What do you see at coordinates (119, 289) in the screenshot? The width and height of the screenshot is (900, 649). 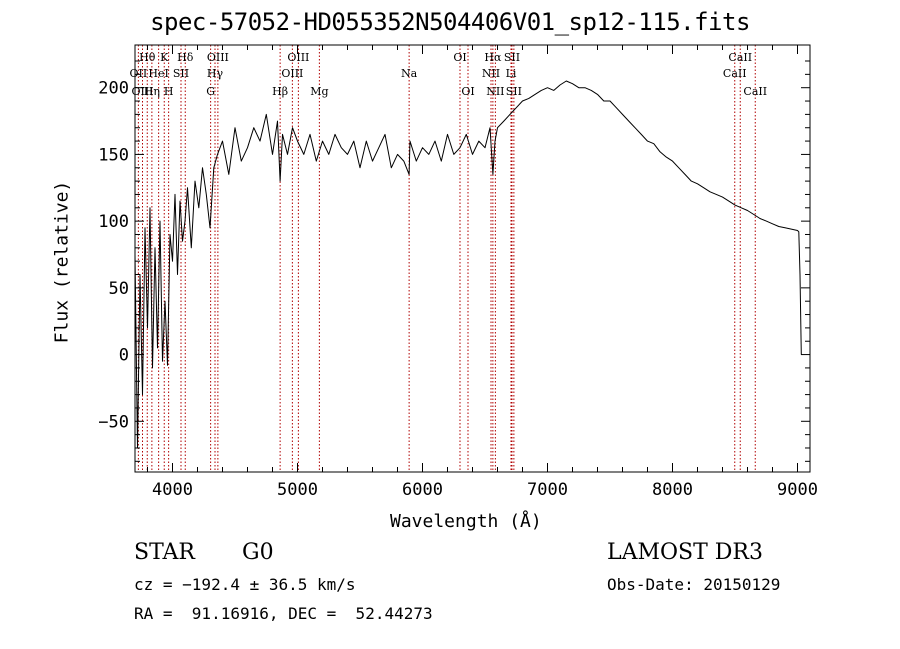 I see `y-tick-label: 50` at bounding box center [119, 289].